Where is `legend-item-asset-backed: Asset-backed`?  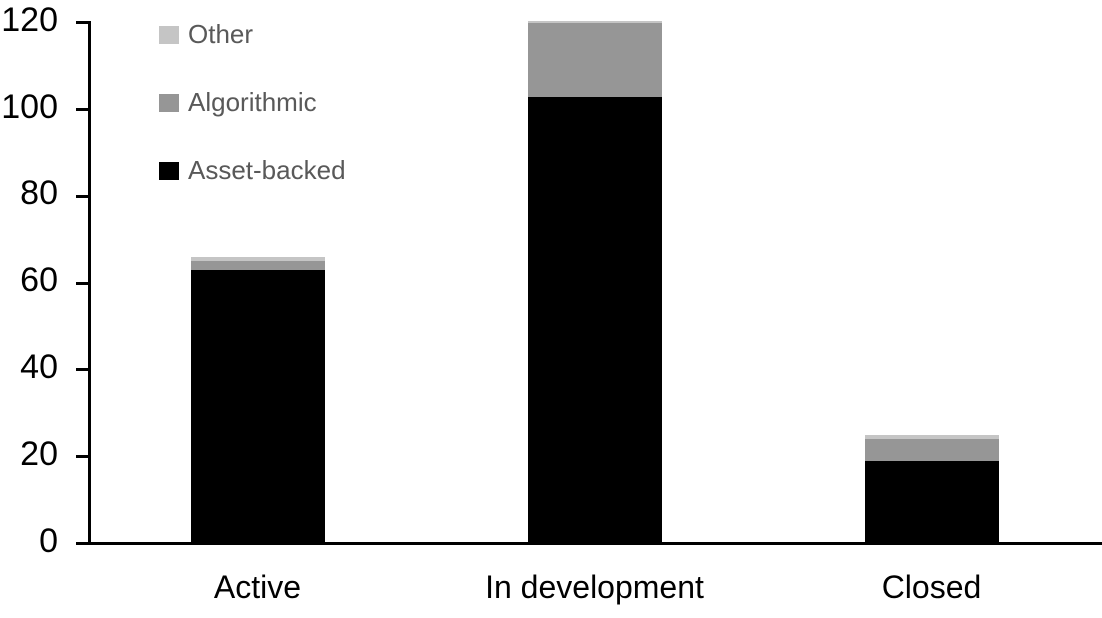
legend-item-asset-backed: Asset-backed is located at coordinates (252, 170).